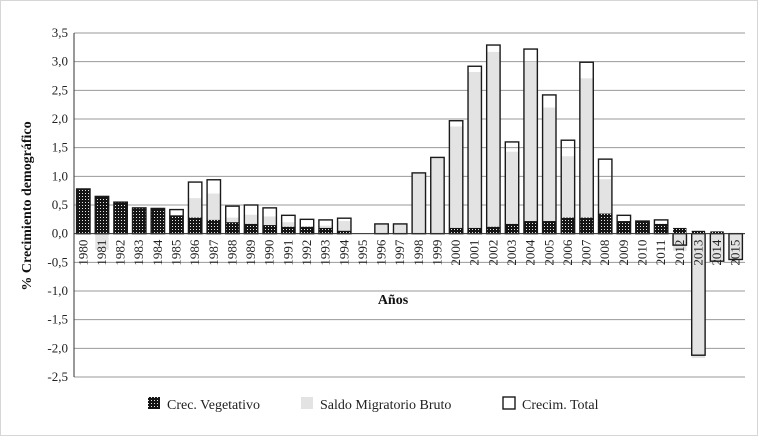  I want to click on x-tick-label: 2008, so click(604, 253).